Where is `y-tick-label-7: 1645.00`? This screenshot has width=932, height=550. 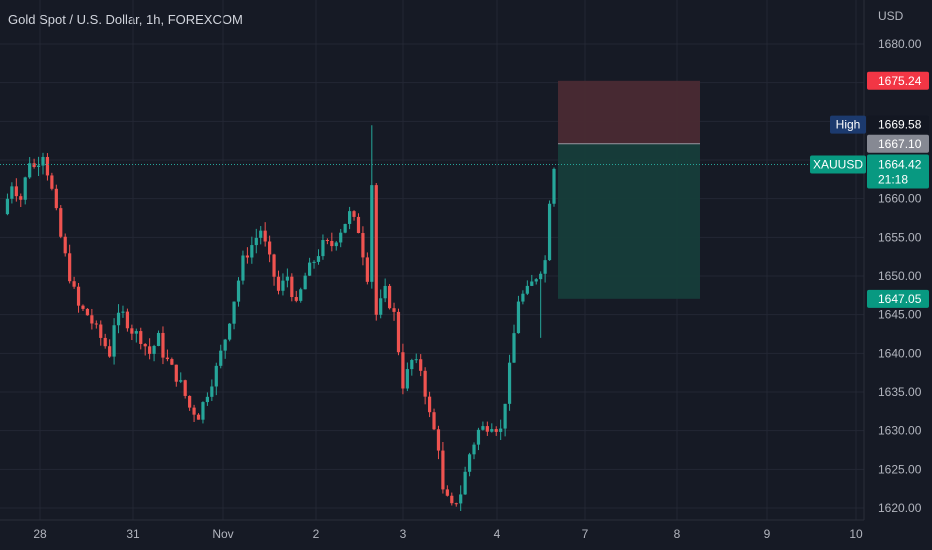
y-tick-label-7: 1645.00 is located at coordinates (900, 315).